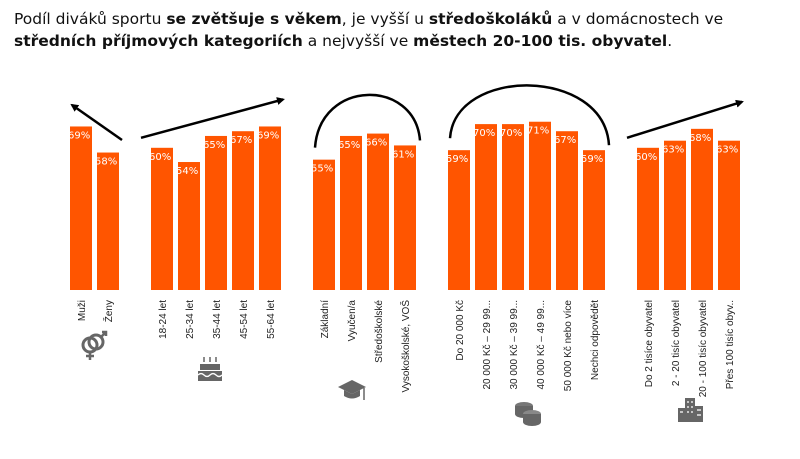 This screenshot has height=459, width=800. What do you see at coordinates (90, 19) in the screenshot?
I see `title-segment: Podíl diváků sportu` at bounding box center [90, 19].